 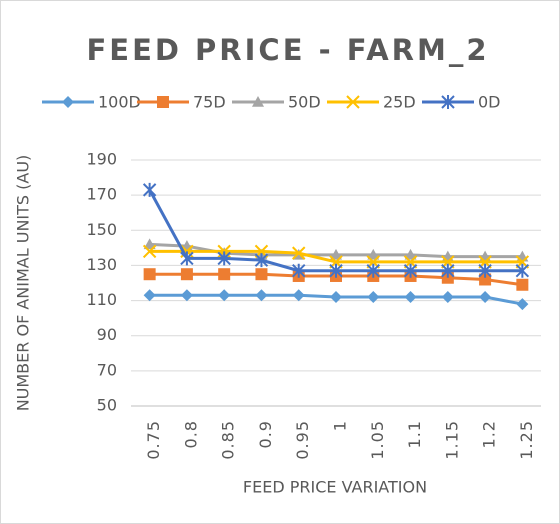 I want to click on legend-label: 100D, so click(x=119, y=102).